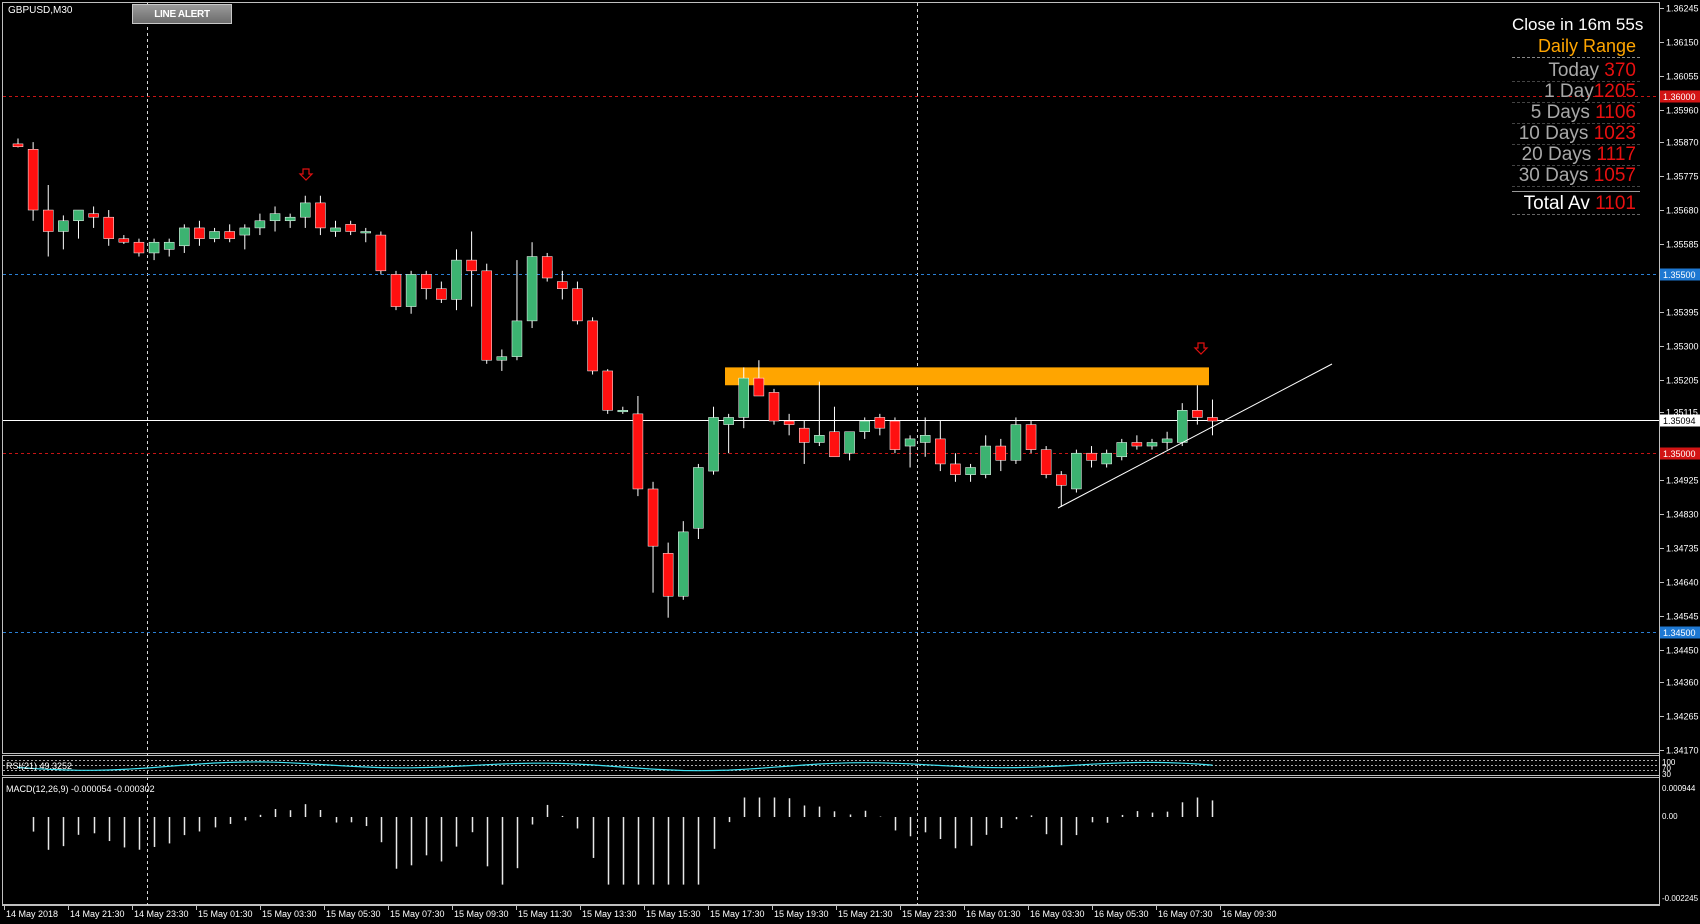 This screenshot has height=924, width=1700. What do you see at coordinates (182, 14) in the screenshot?
I see `line-alert-button: LINE ALERT` at bounding box center [182, 14].